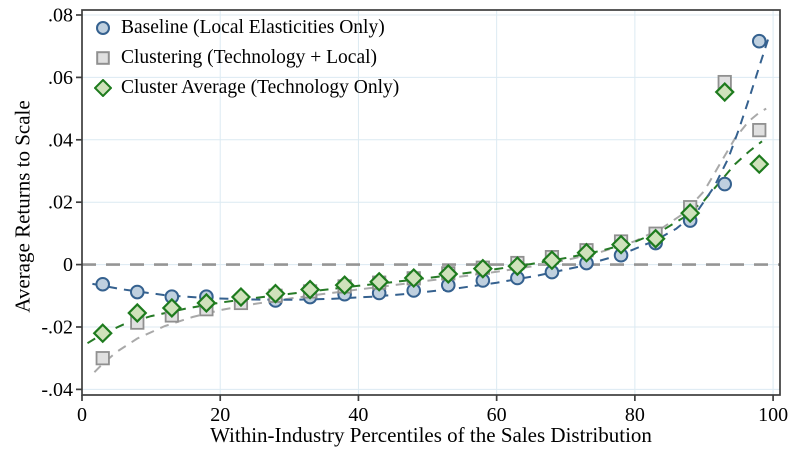  I want to click on x-tick-label: 40, so click(358, 415).